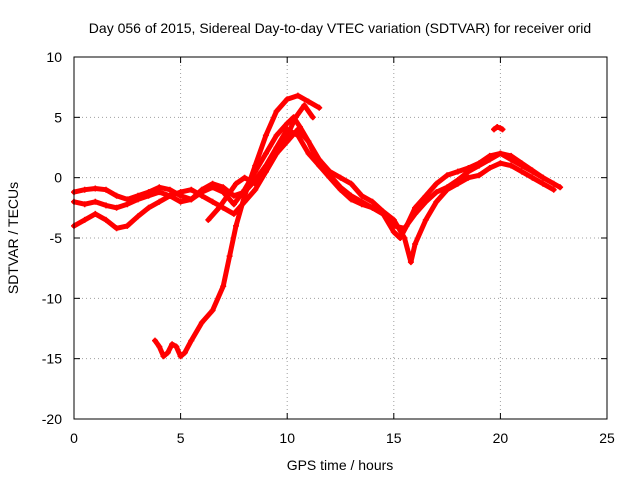 This screenshot has height=480, width=640. What do you see at coordinates (52, 359) in the screenshot?
I see `y-tick-label: -15` at bounding box center [52, 359].